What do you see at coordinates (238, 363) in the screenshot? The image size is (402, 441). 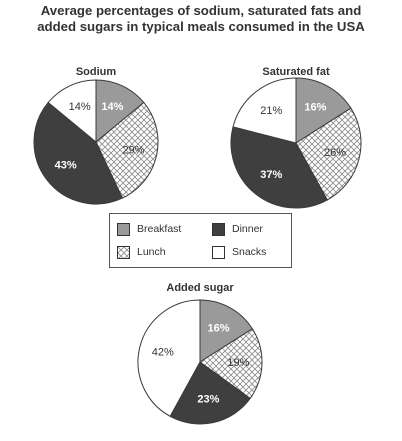 I see `label-added-sugar-lunch: 19%` at bounding box center [238, 363].